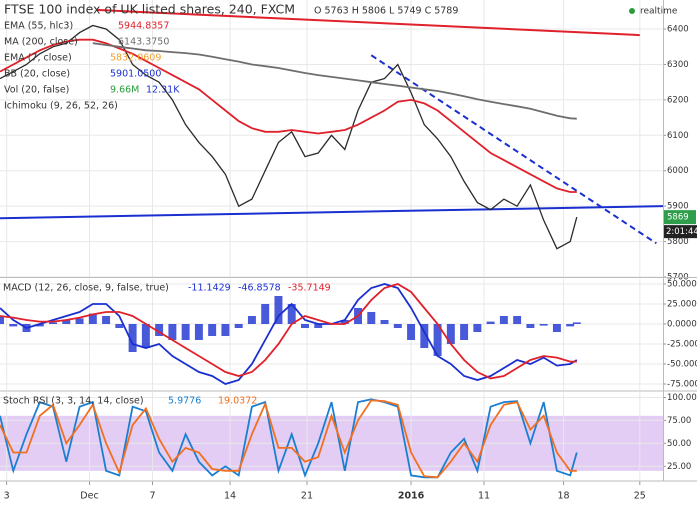  I want to click on y-tick-label: -75.0000, so click(682, 385).